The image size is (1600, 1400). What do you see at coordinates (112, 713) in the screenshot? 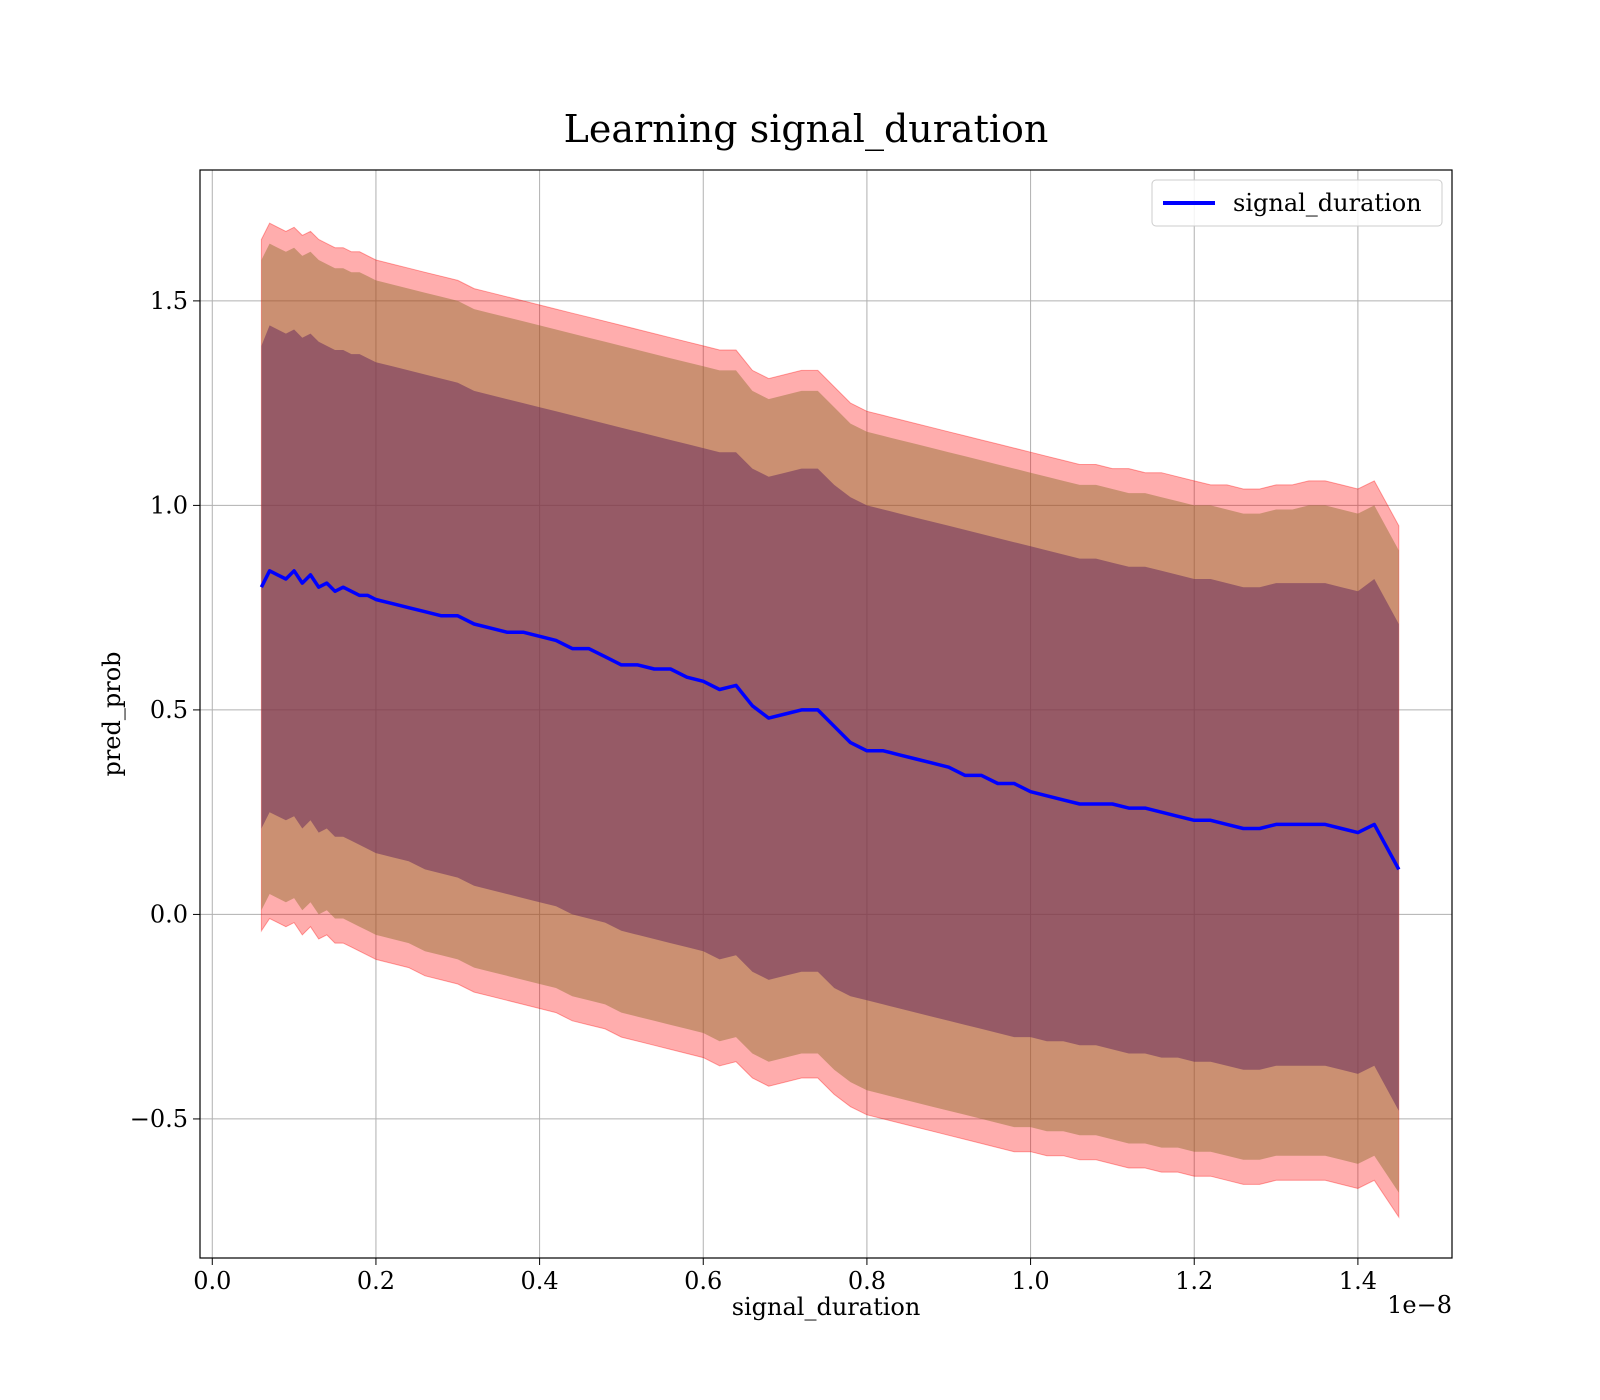
I see `y-axis-label: pred_prob` at bounding box center [112, 713].